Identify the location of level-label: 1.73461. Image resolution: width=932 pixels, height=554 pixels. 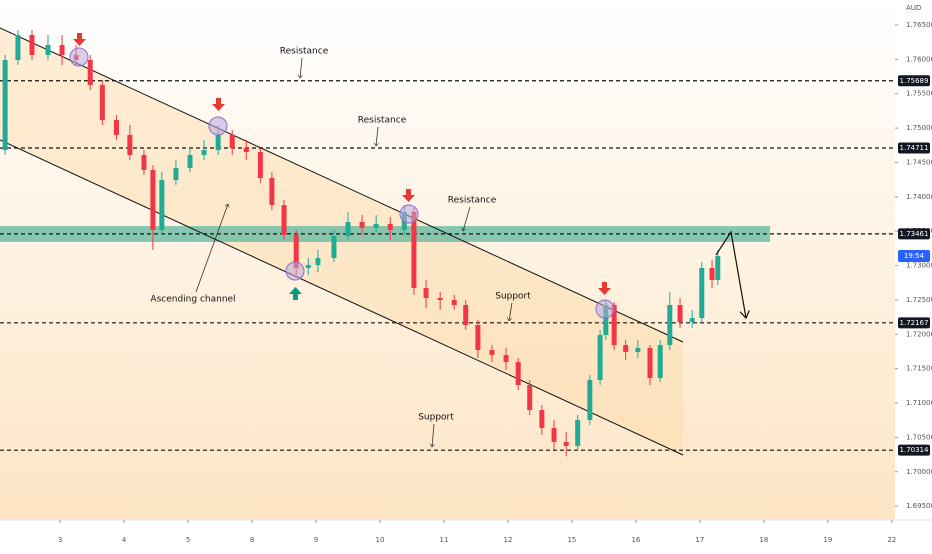
(914, 234).